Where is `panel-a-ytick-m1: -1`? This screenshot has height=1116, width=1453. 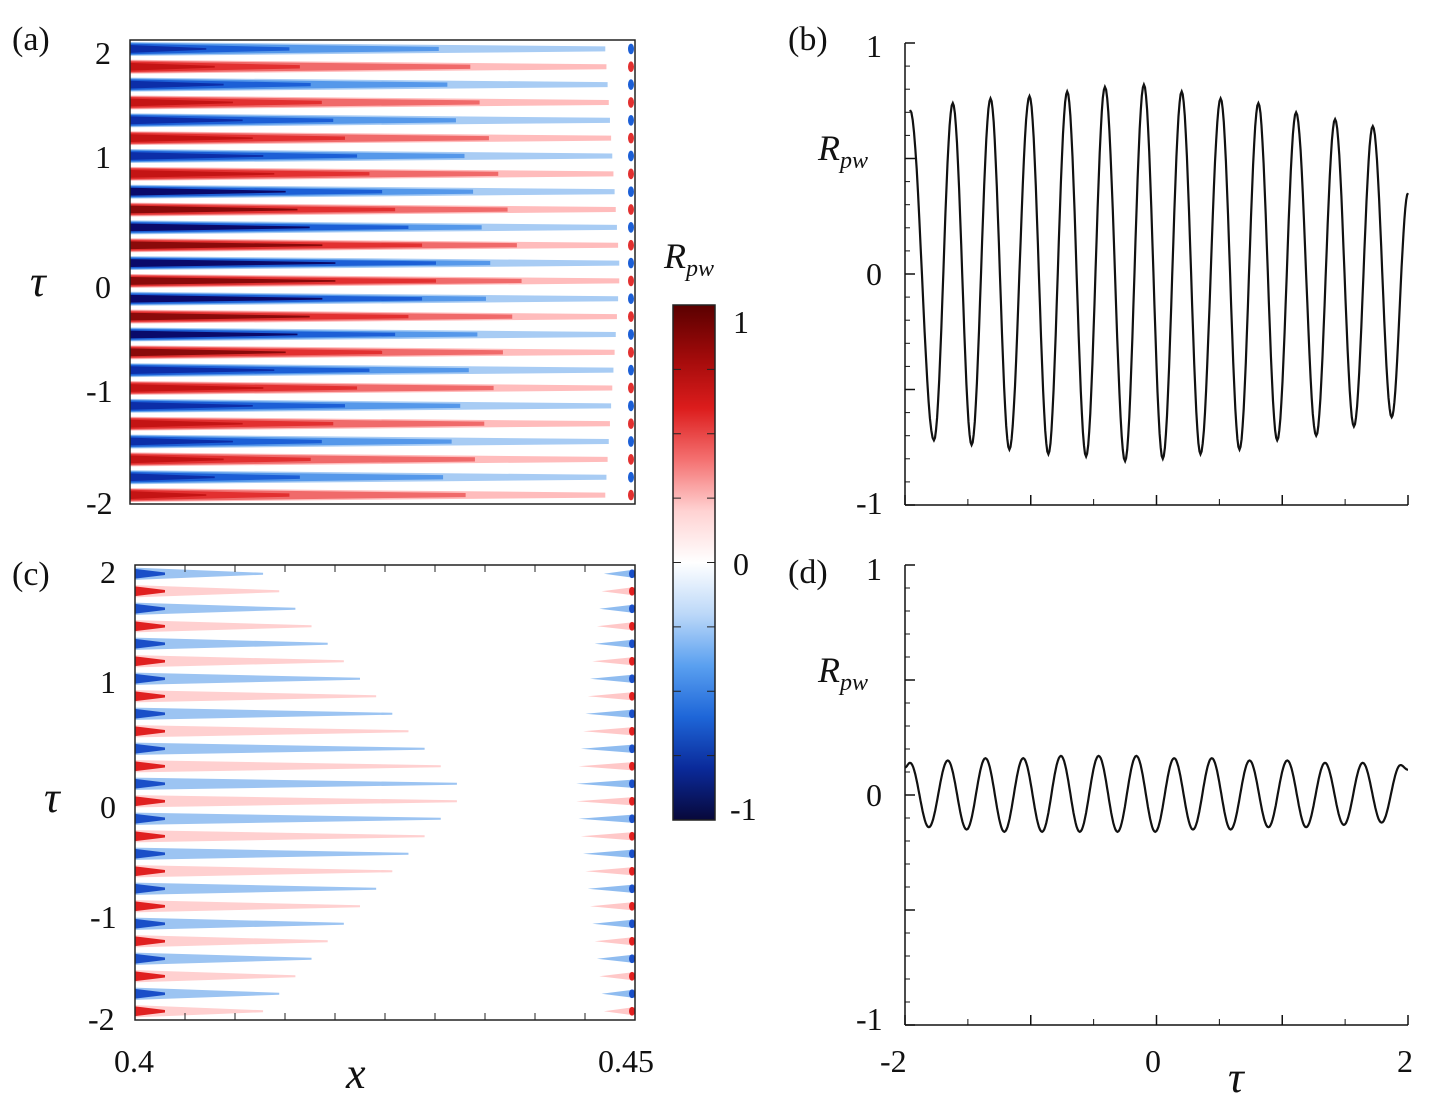
panel-a-ytick-m1: -1 is located at coordinates (99, 391).